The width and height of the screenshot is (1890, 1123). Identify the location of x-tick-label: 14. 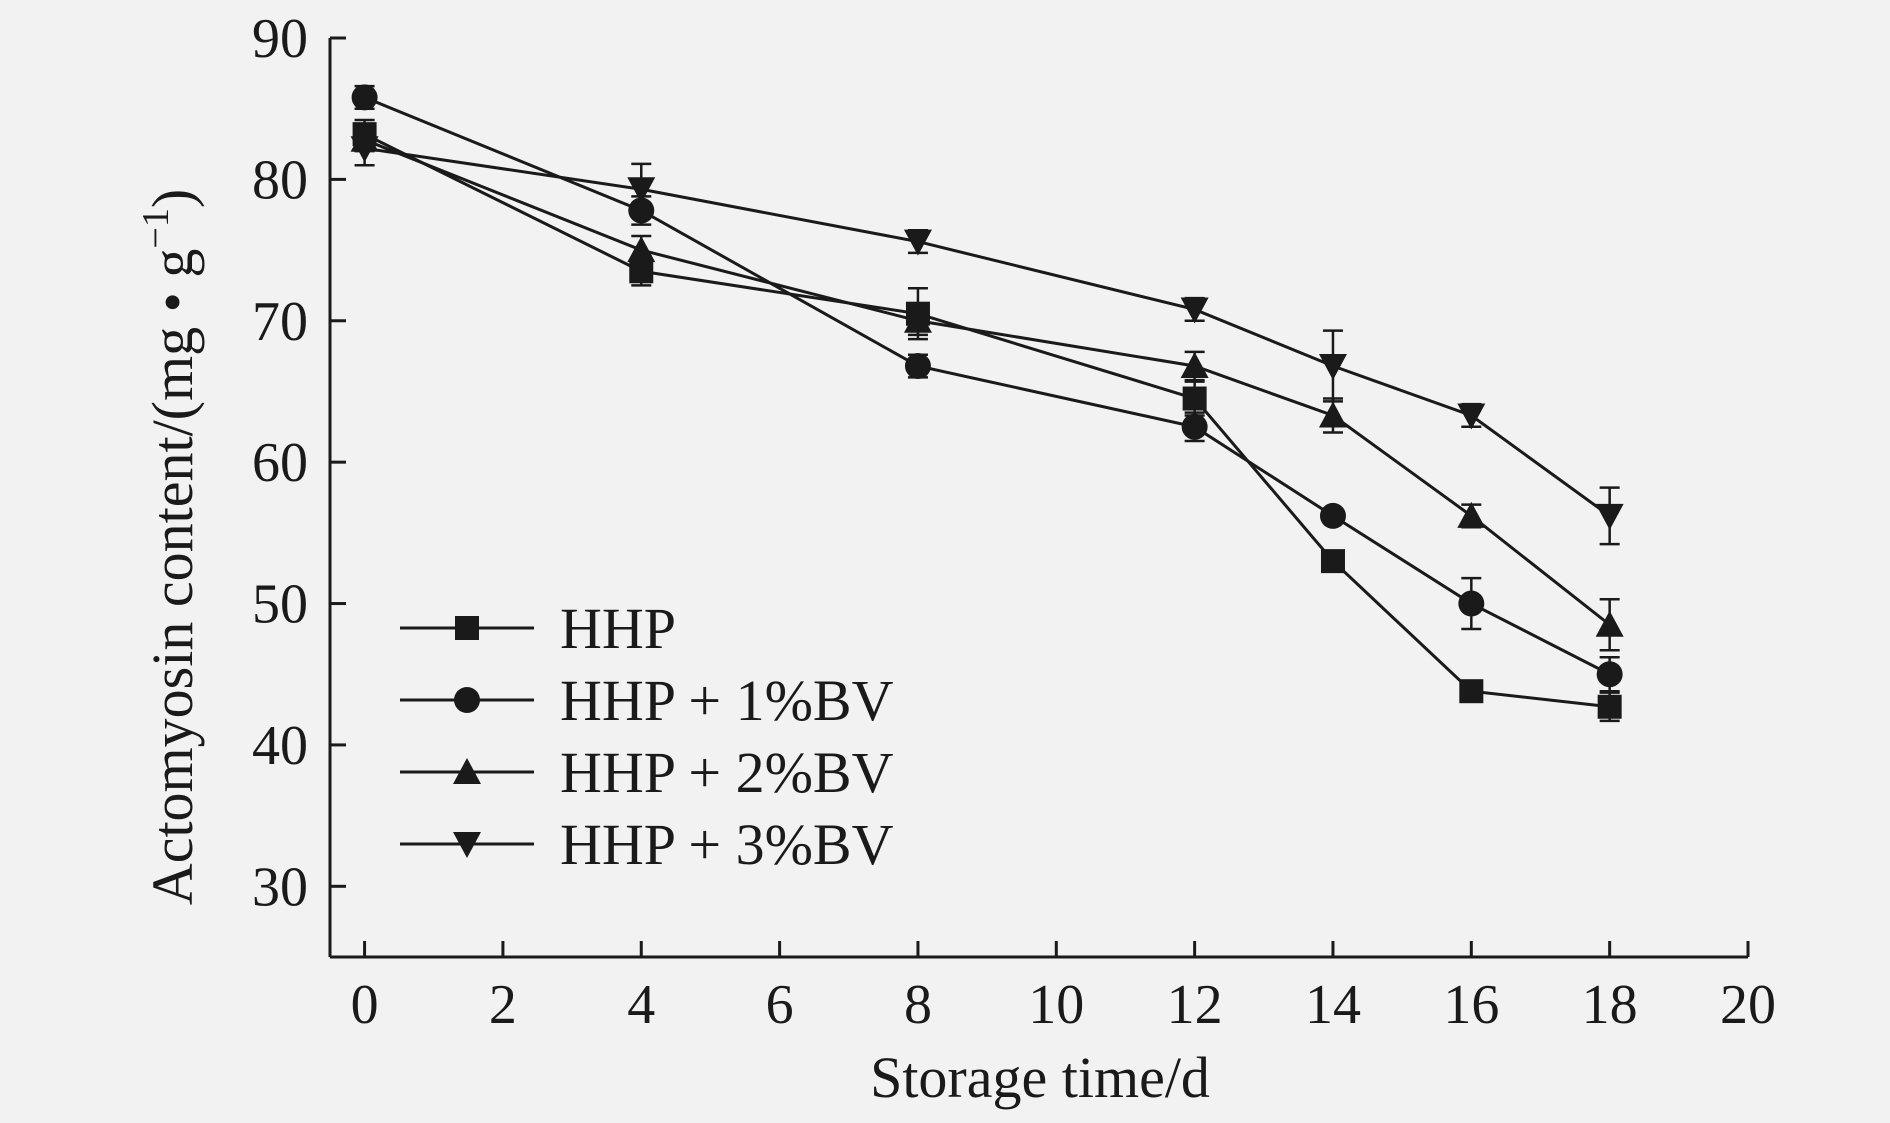
(1333, 1005).